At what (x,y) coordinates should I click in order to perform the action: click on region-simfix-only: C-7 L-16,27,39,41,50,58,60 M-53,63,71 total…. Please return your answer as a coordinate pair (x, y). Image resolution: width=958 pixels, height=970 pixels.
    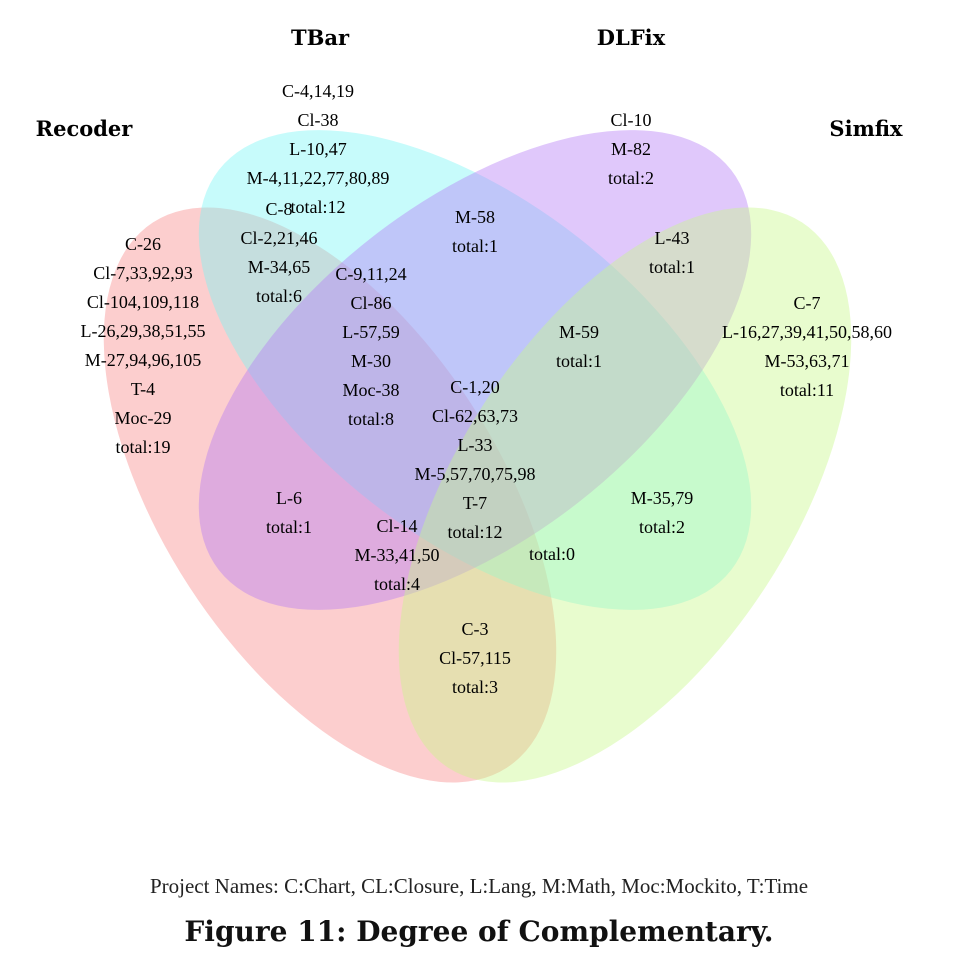
    Looking at the image, I should click on (807, 346).